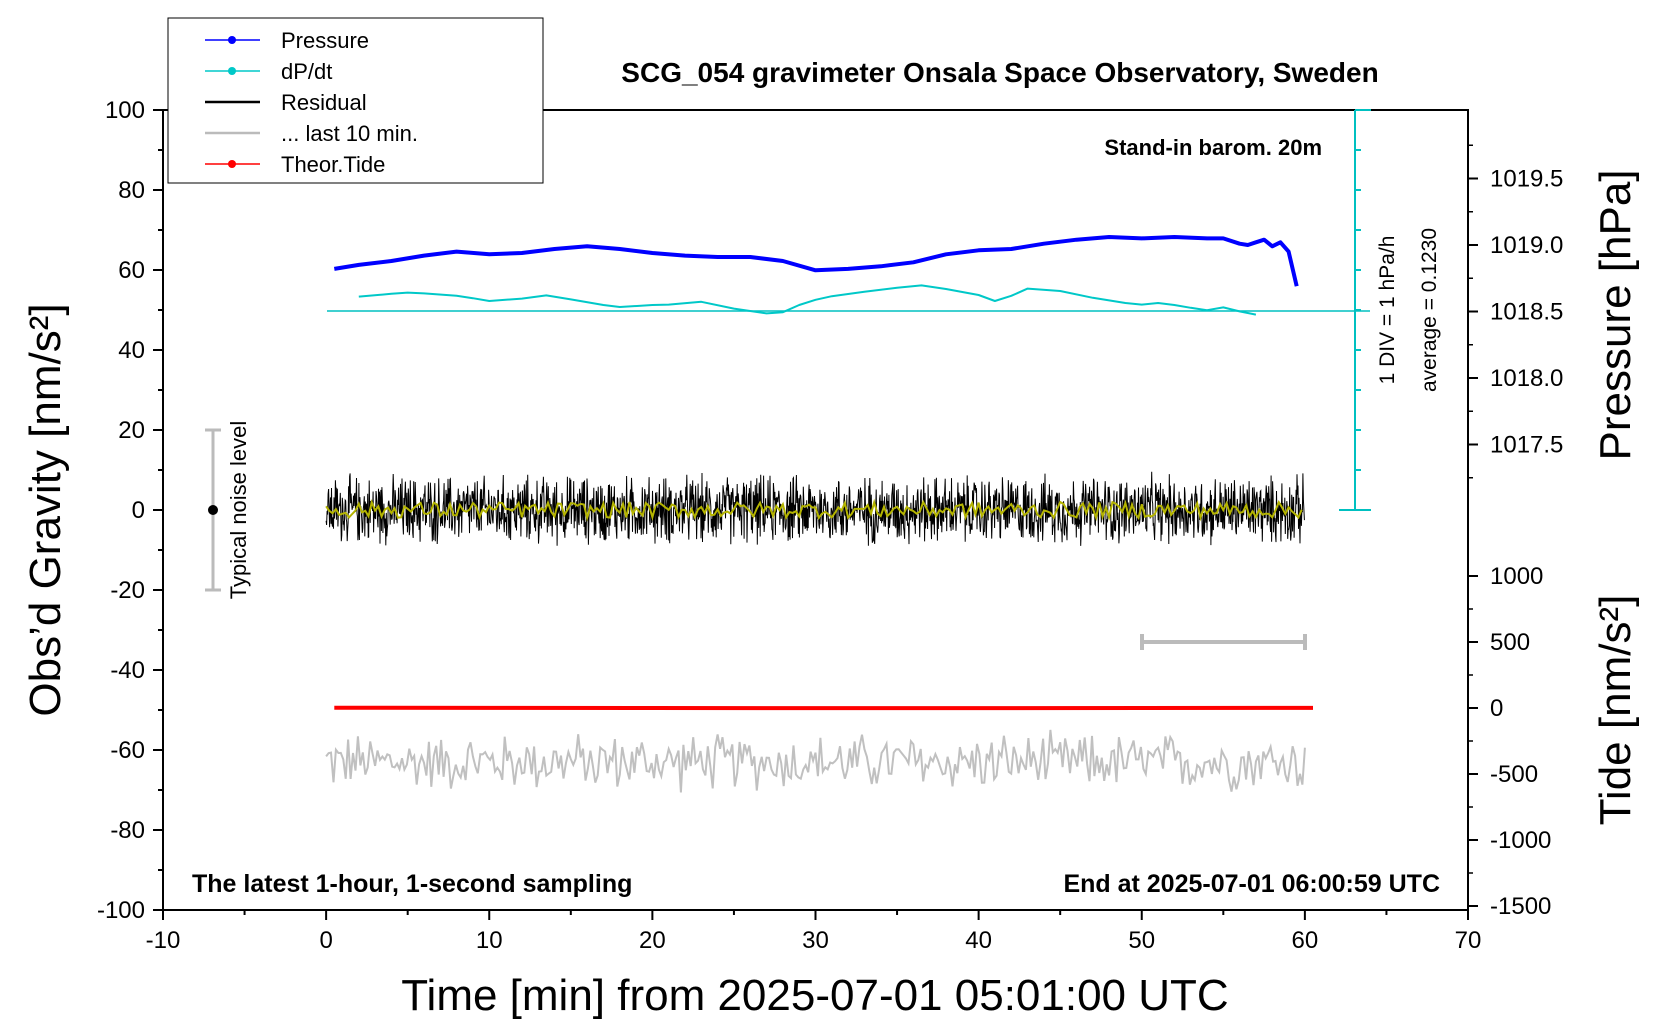 Image resolution: width=1660 pixels, height=1020 pixels. What do you see at coordinates (814, 510) in the screenshot?
I see `residual-smoothed-line` at bounding box center [814, 510].